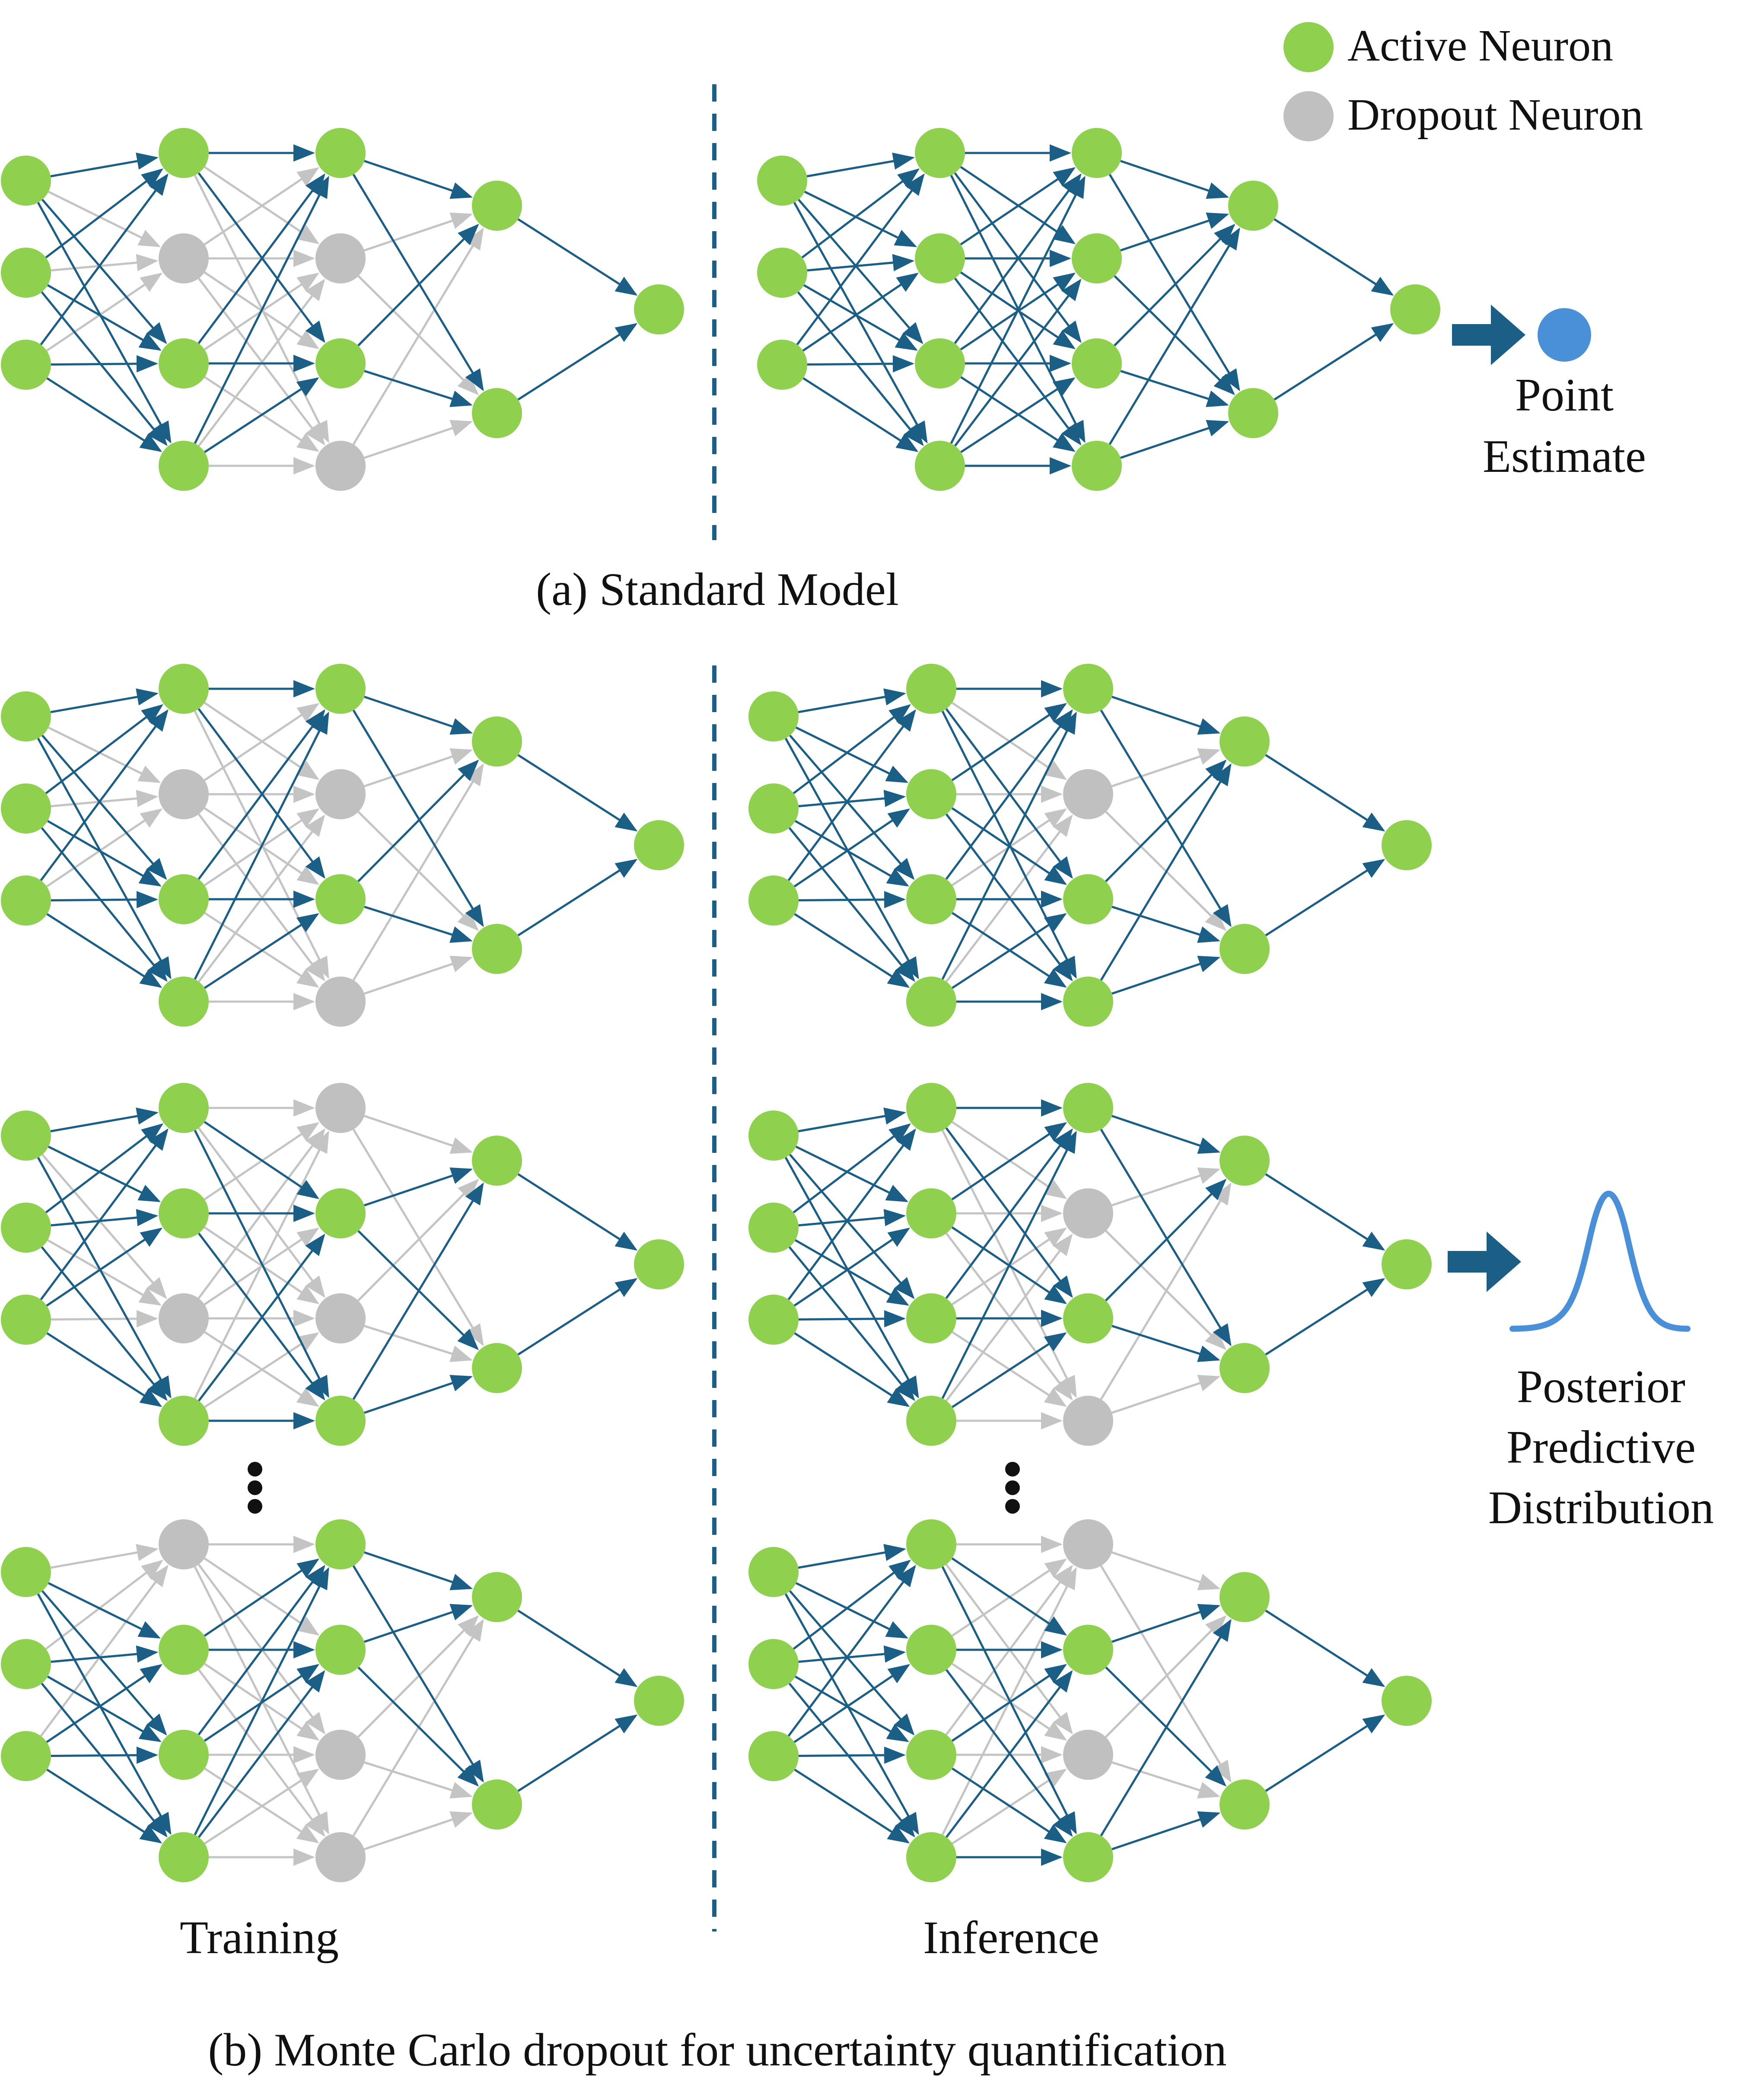 The image size is (1764, 2094). What do you see at coordinates (1601, 1447) in the screenshot?
I see `posterior-label-line2: Predictive` at bounding box center [1601, 1447].